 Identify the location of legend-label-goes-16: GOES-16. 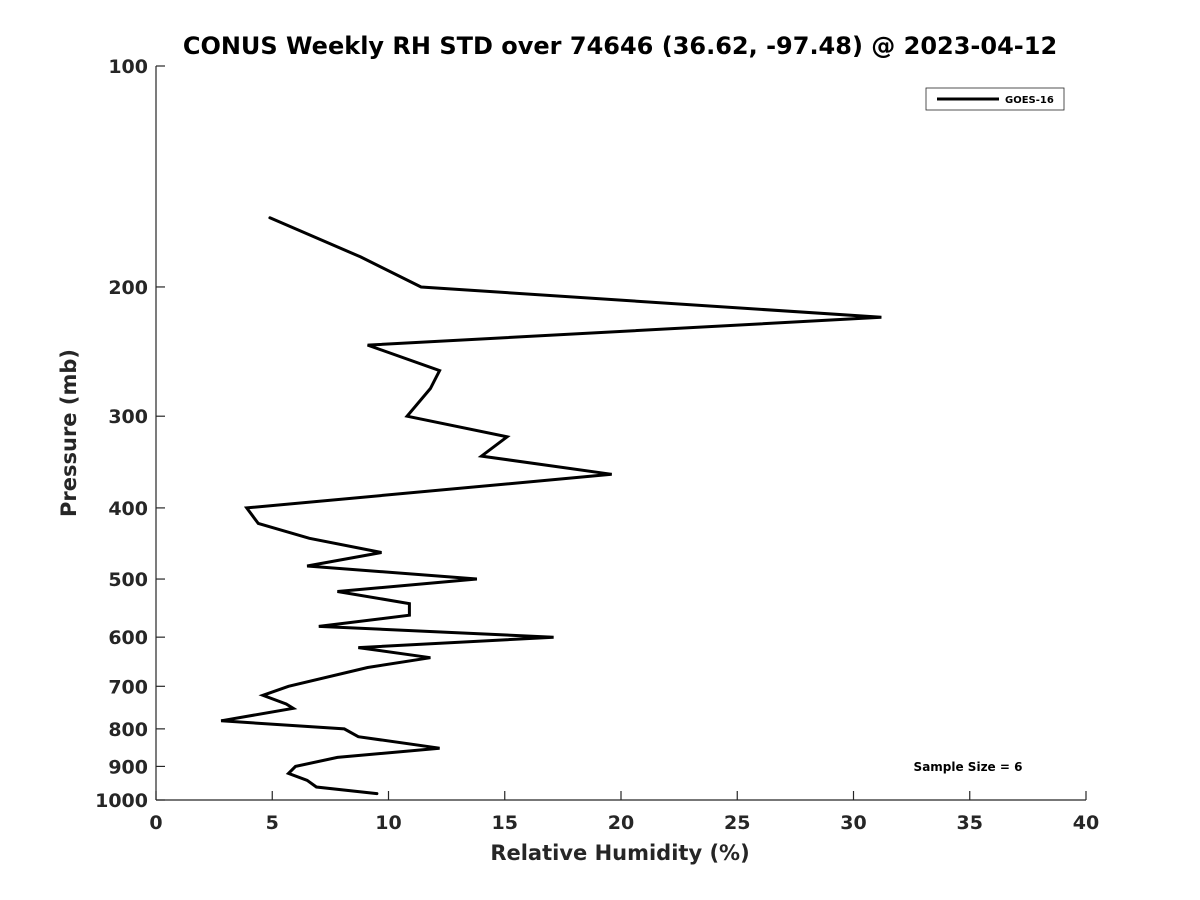
(1029, 100).